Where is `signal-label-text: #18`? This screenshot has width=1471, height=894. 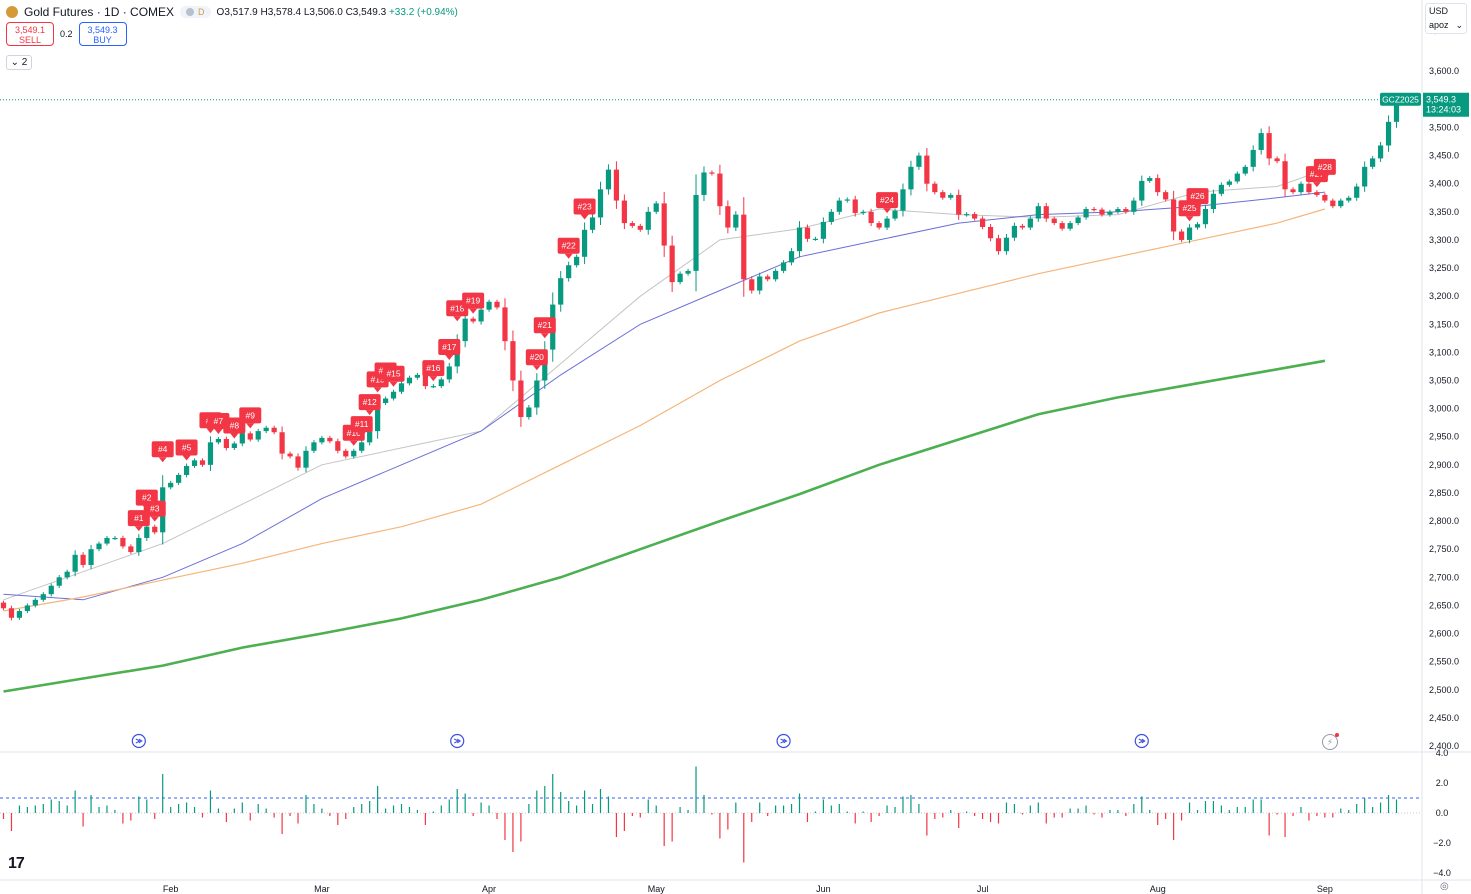
signal-label-text: #18 is located at coordinates (457, 308).